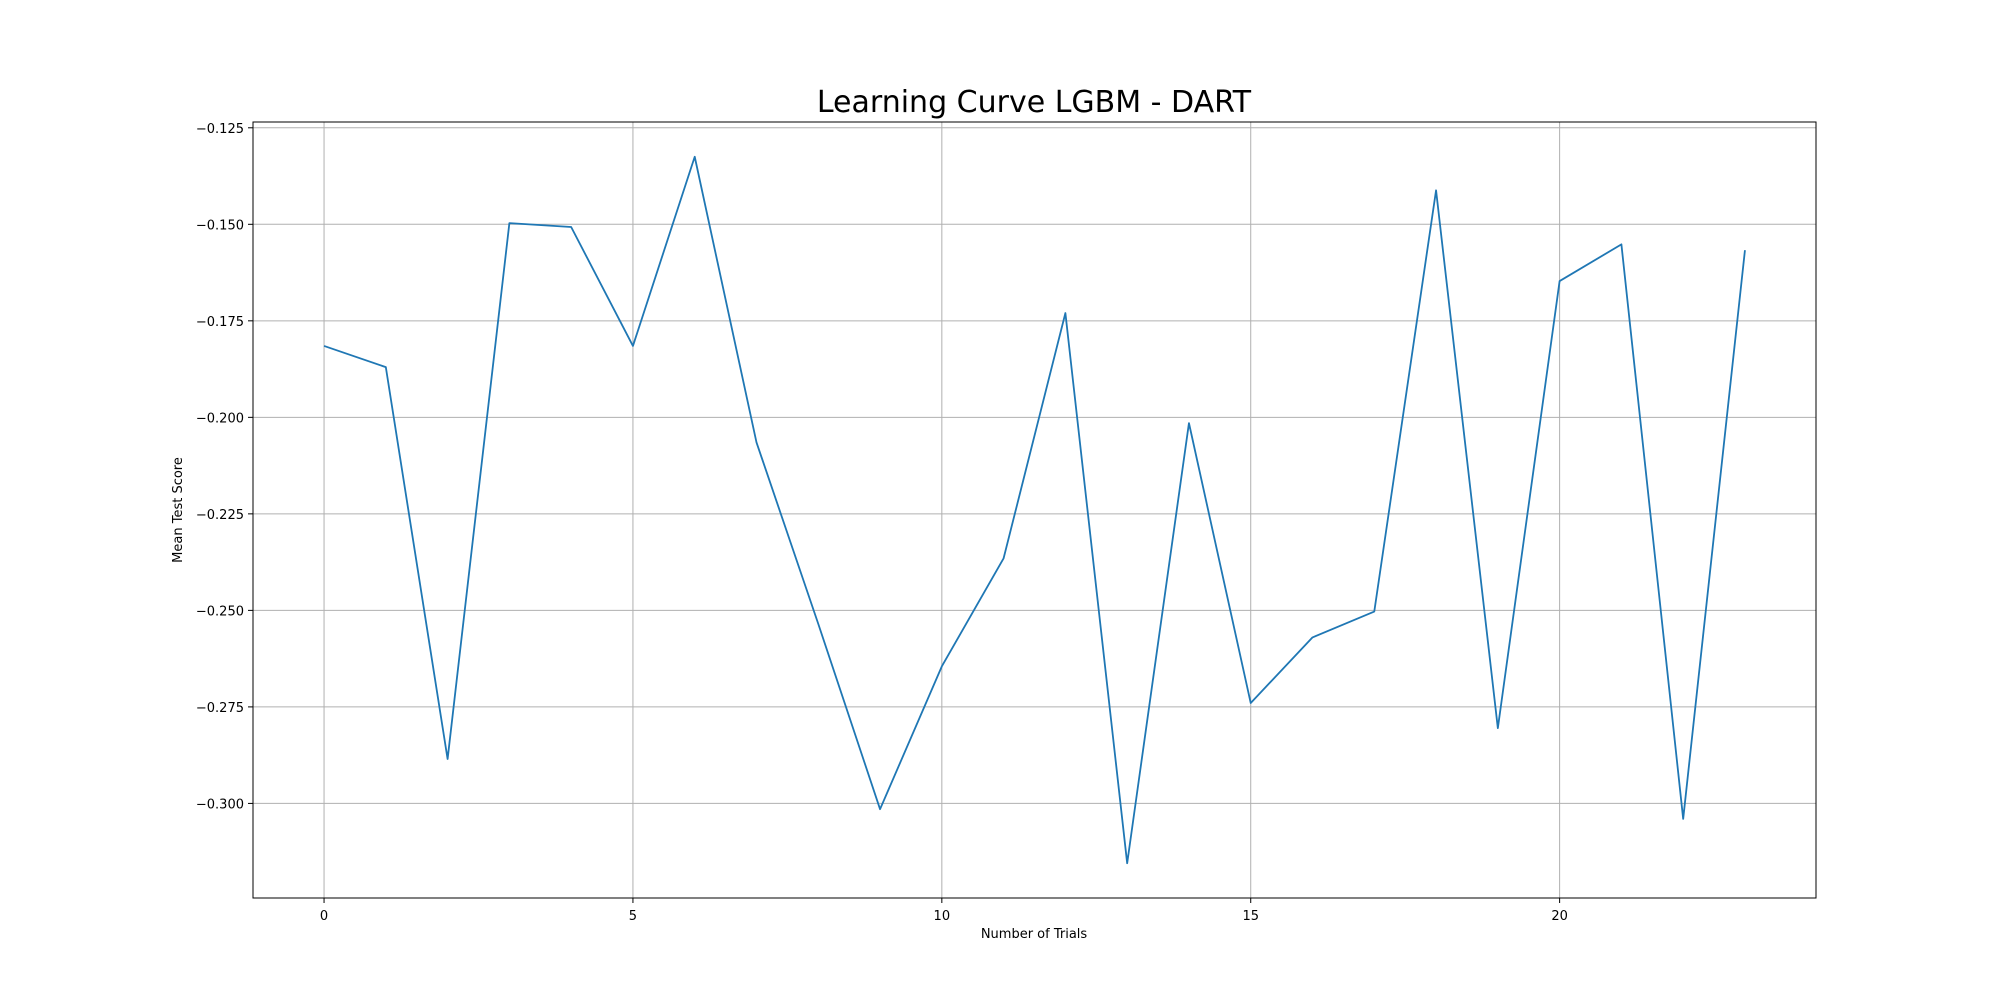 The height and width of the screenshot is (1000, 2000). What do you see at coordinates (1559, 916) in the screenshot?
I see `x-tick-label: 20` at bounding box center [1559, 916].